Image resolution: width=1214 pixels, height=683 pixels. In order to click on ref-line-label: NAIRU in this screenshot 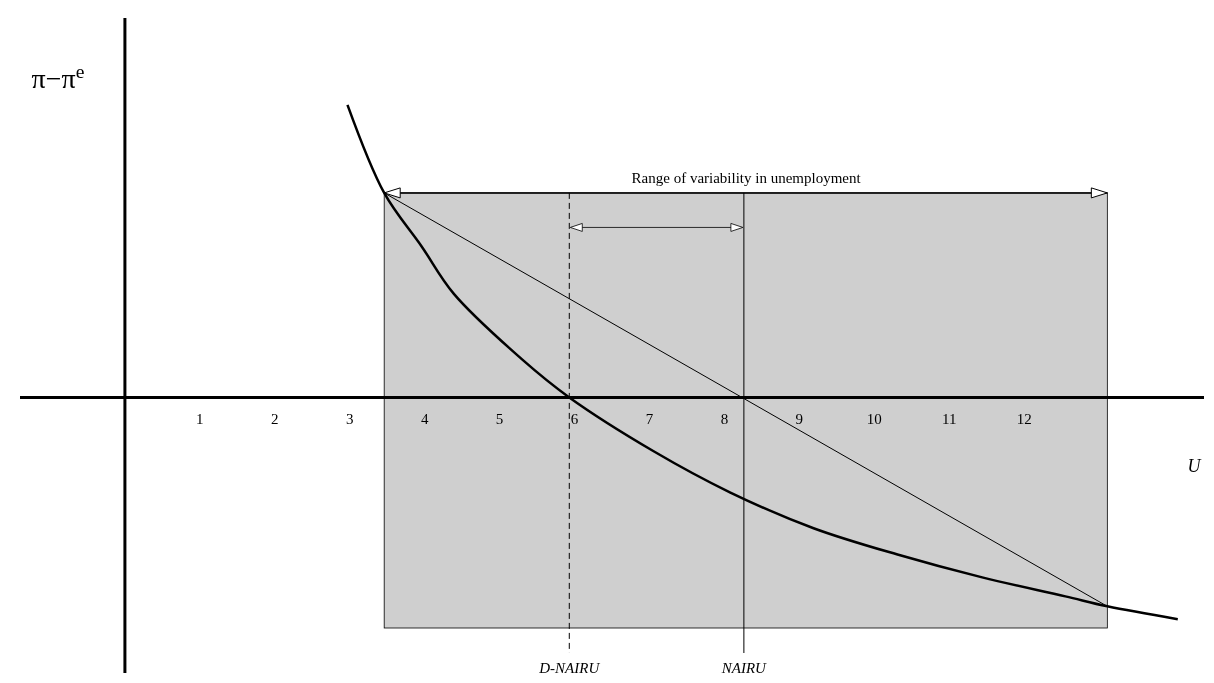, I will do `click(744, 668)`.